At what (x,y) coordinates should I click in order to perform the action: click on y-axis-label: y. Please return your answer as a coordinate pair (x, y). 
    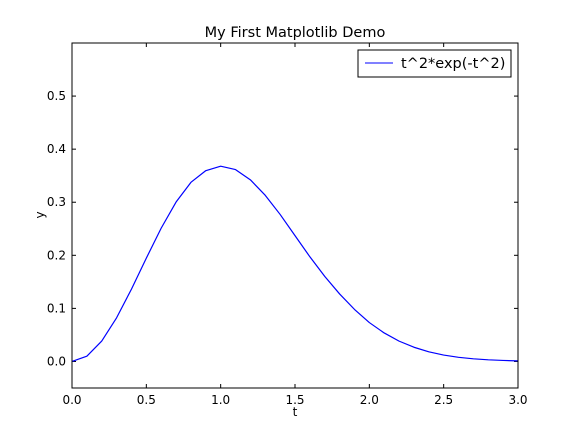
    Looking at the image, I should click on (40, 214).